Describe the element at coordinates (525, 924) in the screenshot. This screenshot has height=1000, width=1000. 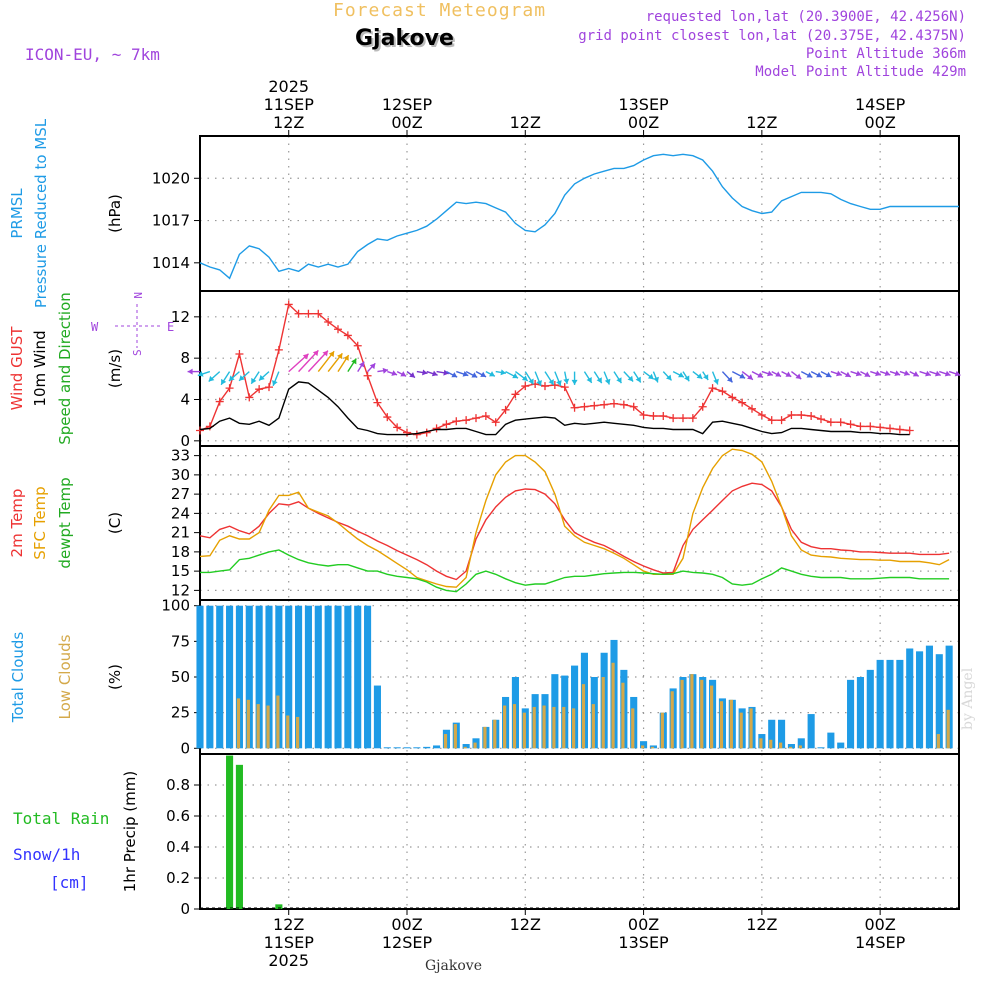
I see `x-tick-label-bottom: 12Z` at that location.